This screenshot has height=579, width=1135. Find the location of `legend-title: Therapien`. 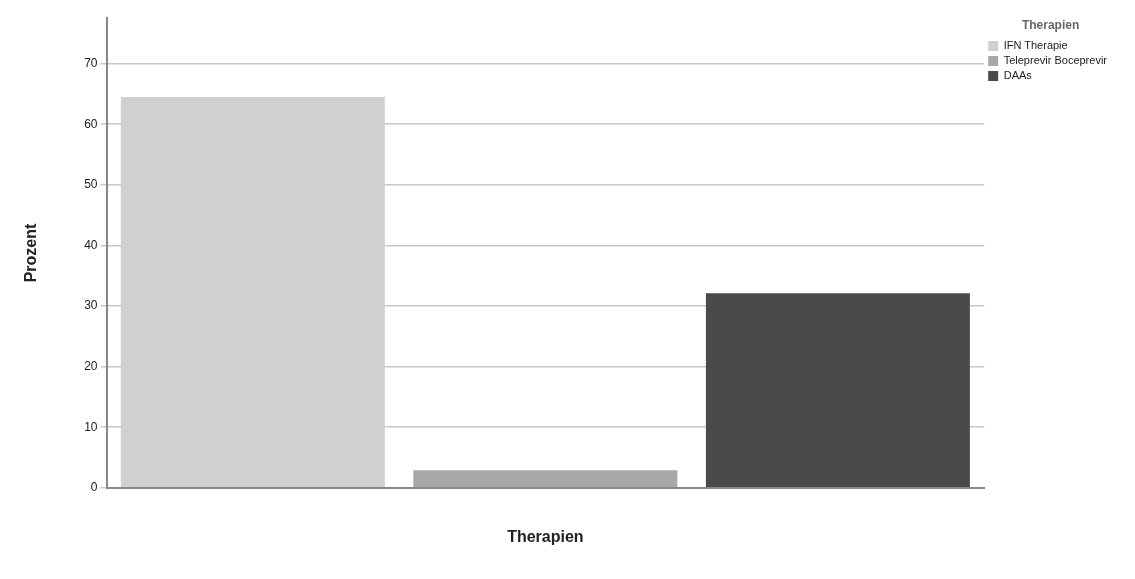

legend-title: Therapien is located at coordinates (1050, 25).